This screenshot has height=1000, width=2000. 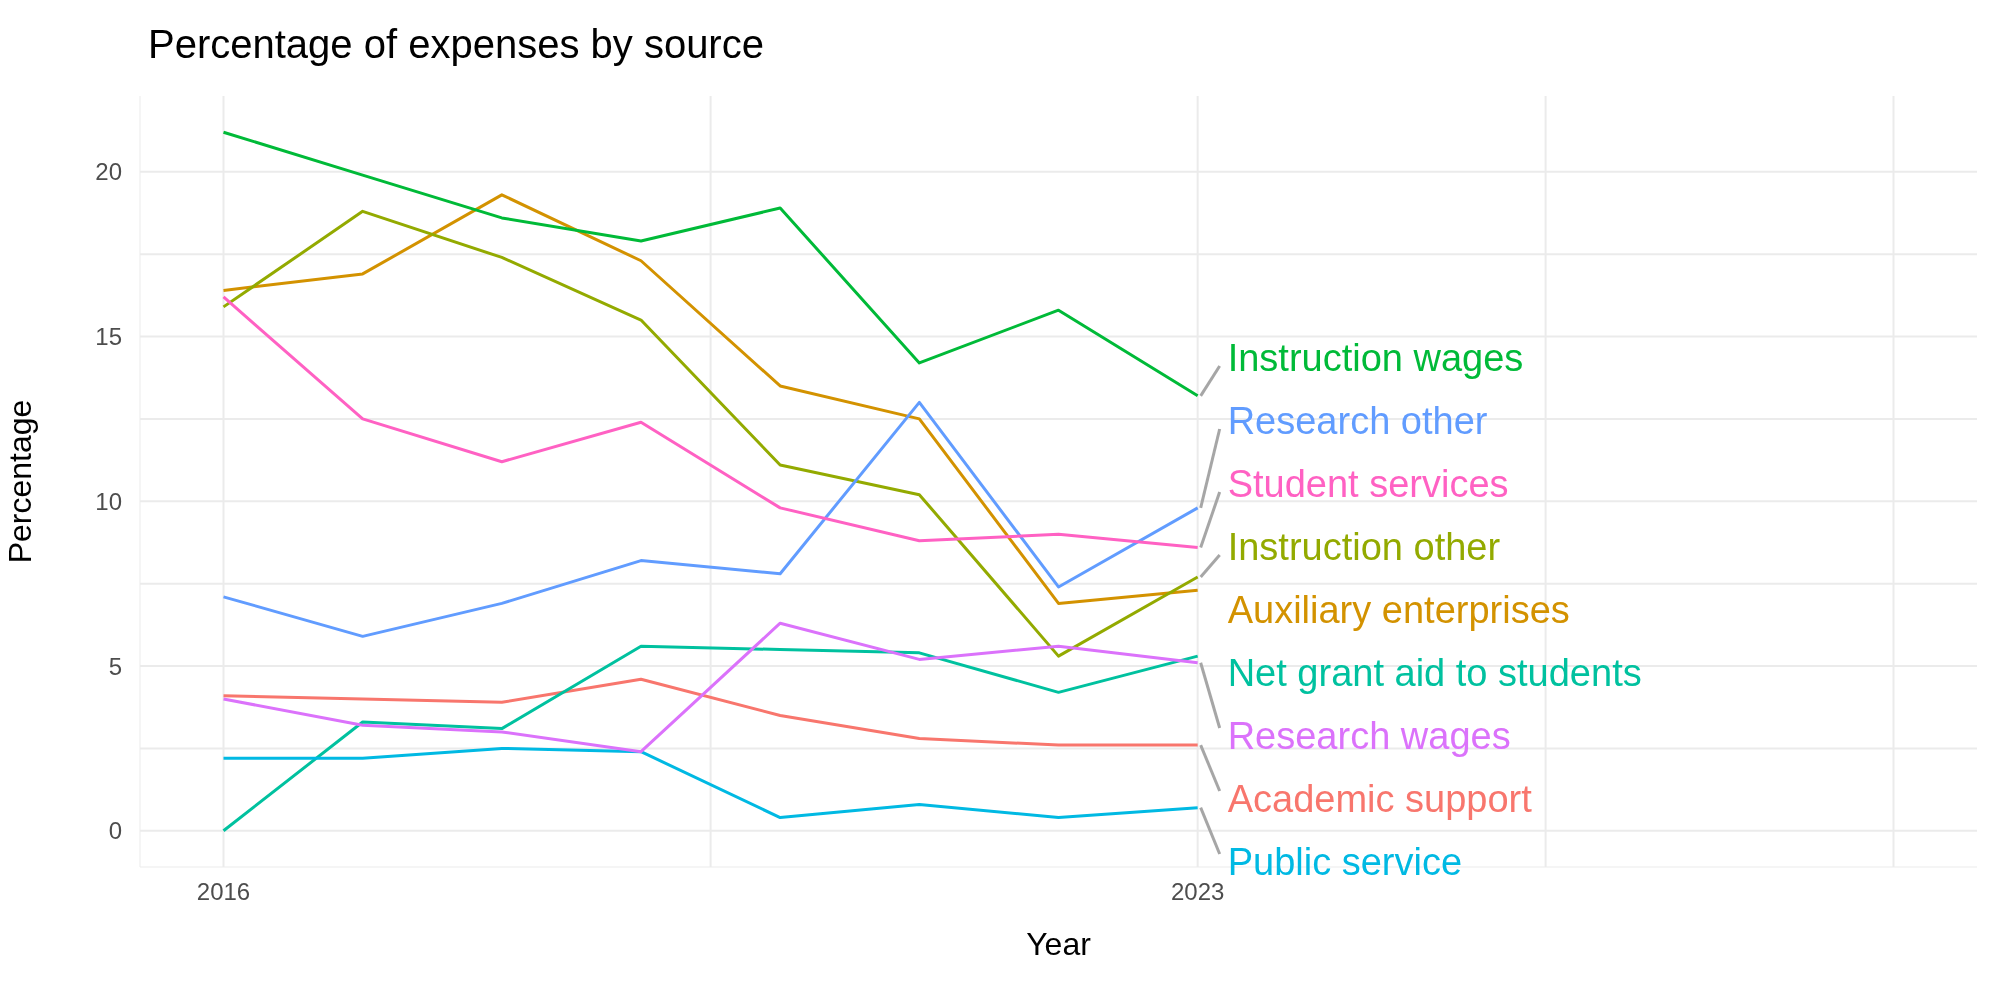 I want to click on y-tick-label: 10, so click(x=108, y=501).